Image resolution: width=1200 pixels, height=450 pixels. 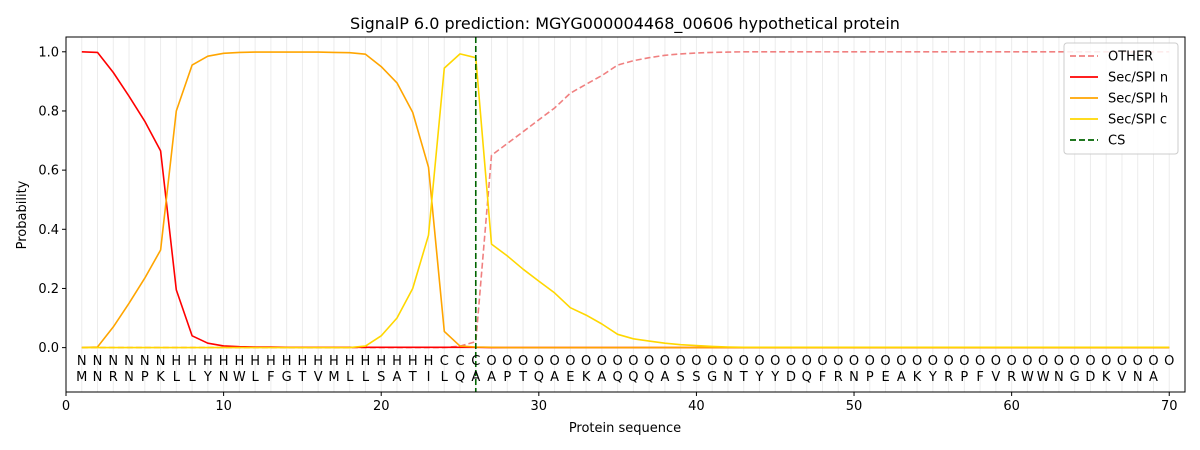 What do you see at coordinates (48, 289) in the screenshot?
I see `y-tick-label: 0.2` at bounding box center [48, 289].